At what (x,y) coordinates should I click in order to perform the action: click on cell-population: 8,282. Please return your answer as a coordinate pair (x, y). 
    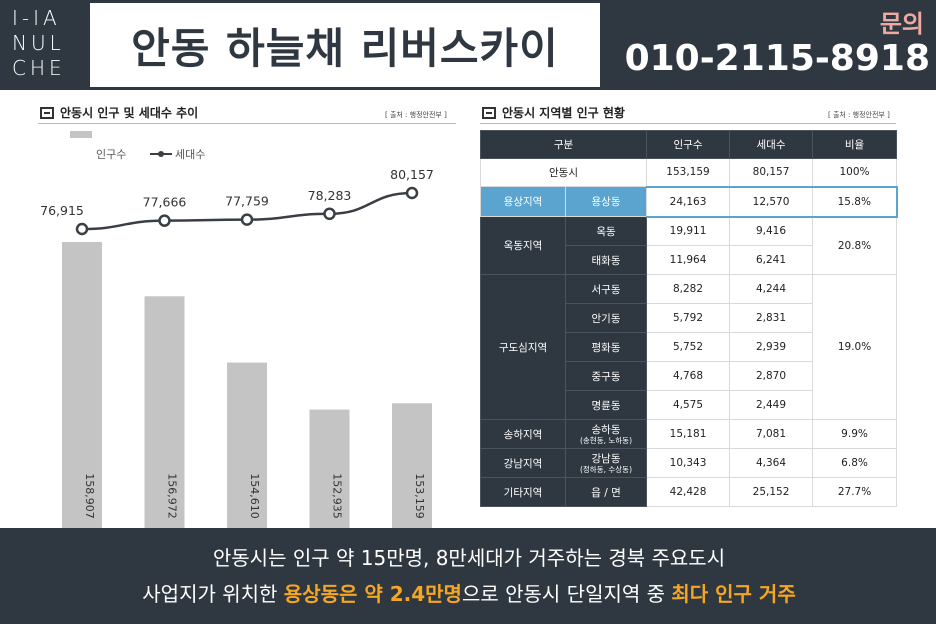
    Looking at the image, I should click on (688, 289).